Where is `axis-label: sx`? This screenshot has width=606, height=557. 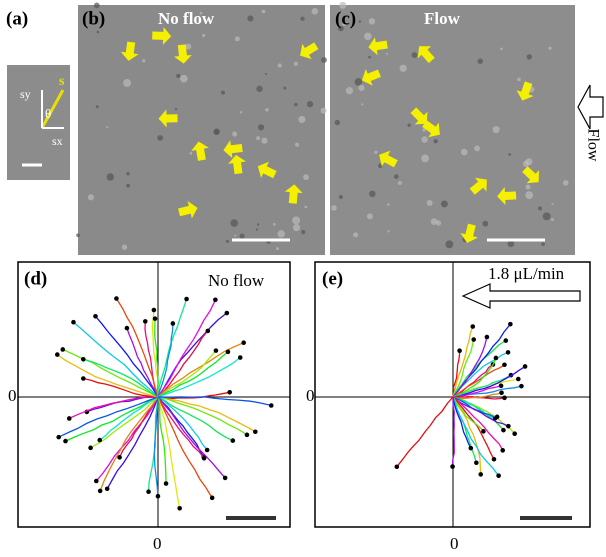
axis-label: sx is located at coordinates (57, 141).